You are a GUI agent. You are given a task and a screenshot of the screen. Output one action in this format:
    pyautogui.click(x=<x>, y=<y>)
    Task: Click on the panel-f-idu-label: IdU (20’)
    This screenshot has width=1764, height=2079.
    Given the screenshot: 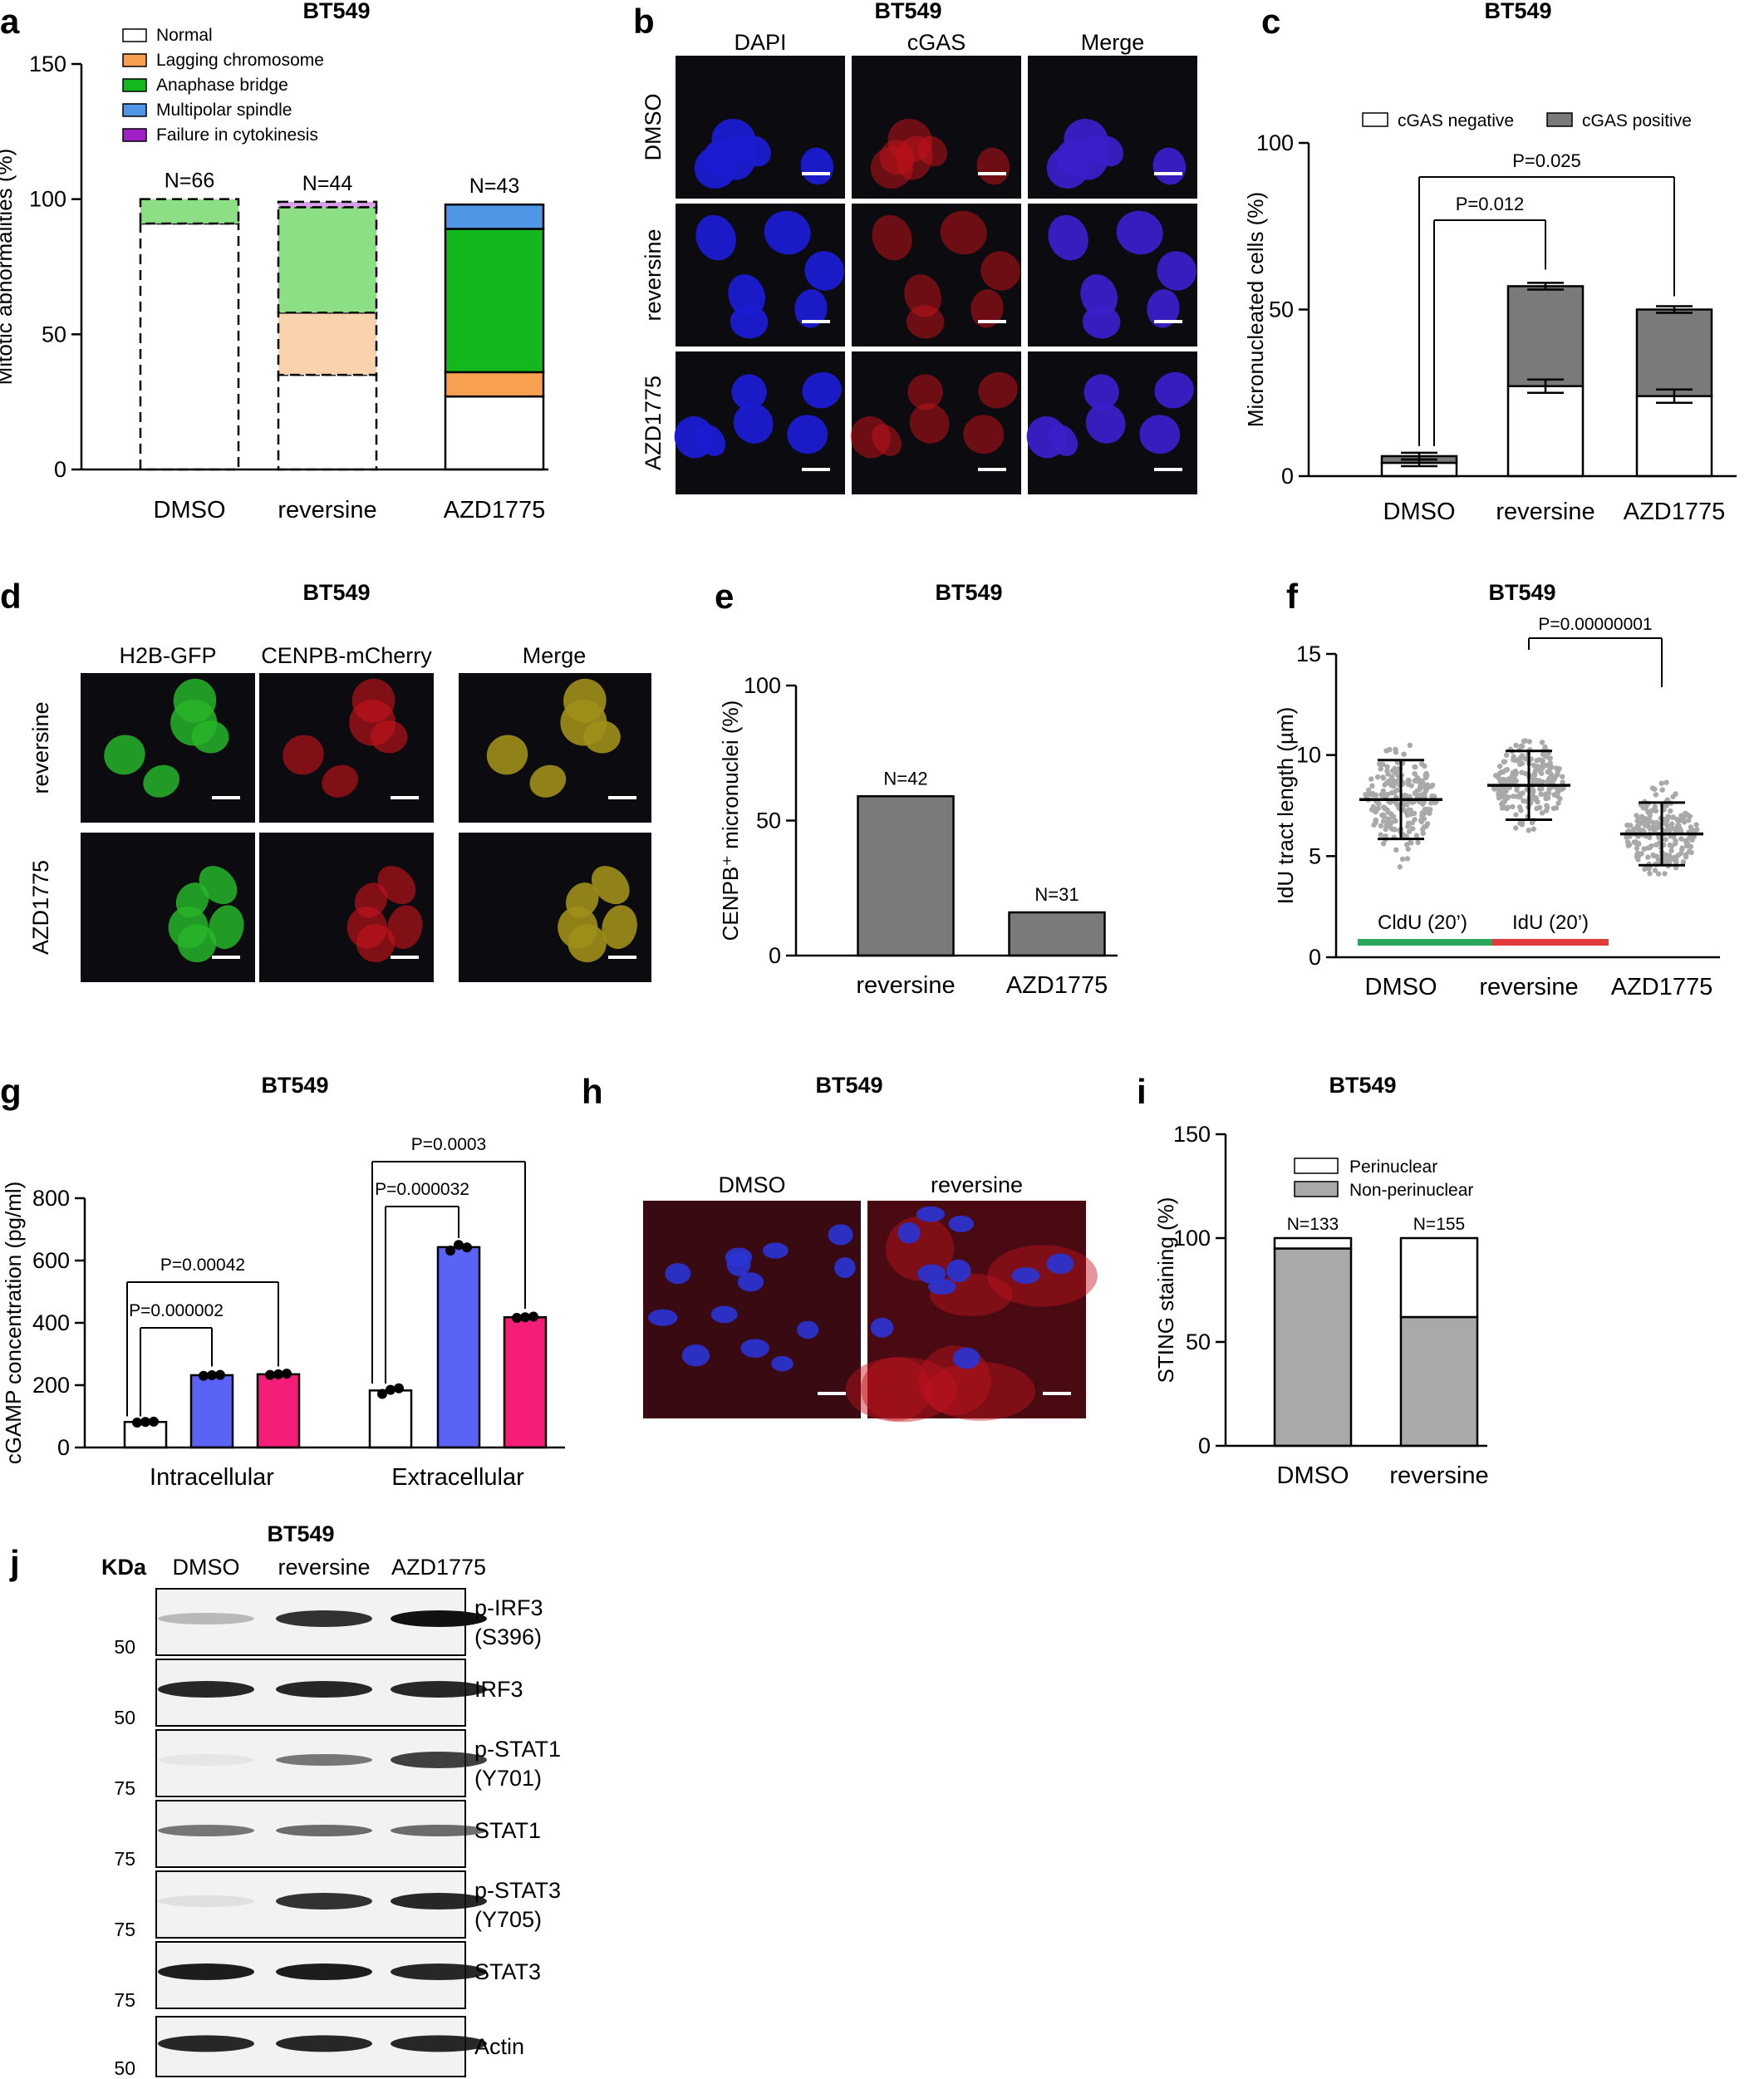 What is the action you would take?
    pyautogui.click(x=1550, y=923)
    